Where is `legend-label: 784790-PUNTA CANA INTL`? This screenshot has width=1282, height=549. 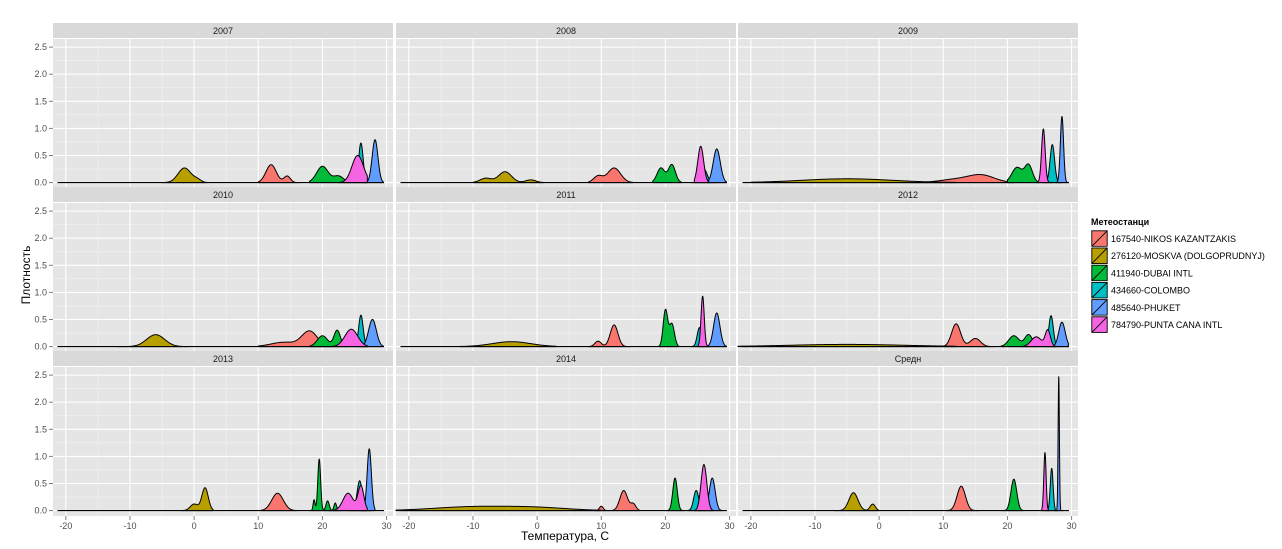 legend-label: 784790-PUNTA CANA INTL is located at coordinates (1166, 325).